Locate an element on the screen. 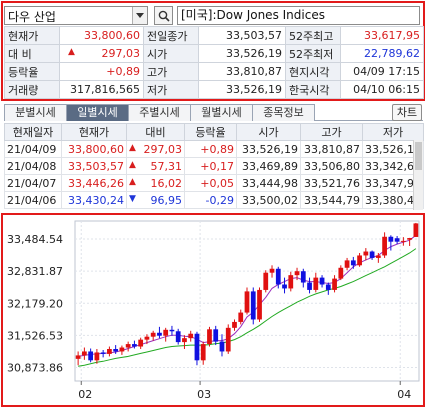 This screenshot has width=427, height=409. cell-change: ▼ 96,95 is located at coordinates (155, 200).